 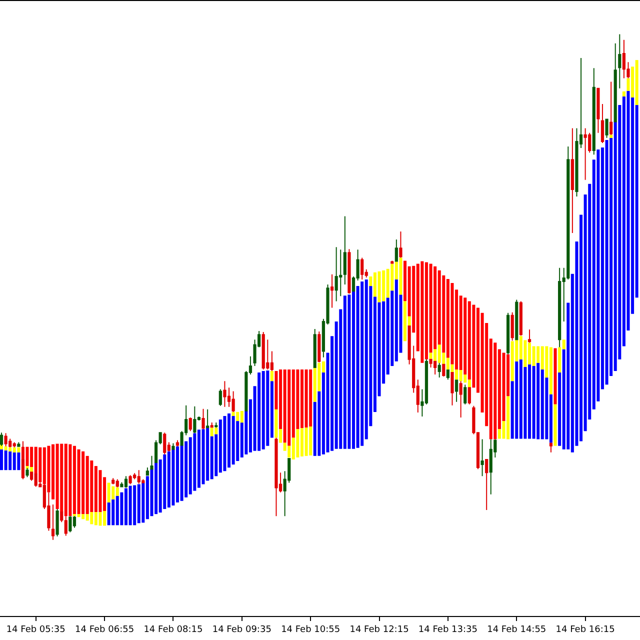 What do you see at coordinates (516, 629) in the screenshot?
I see `x-tick-label: 14 Feb 14:55` at bounding box center [516, 629].